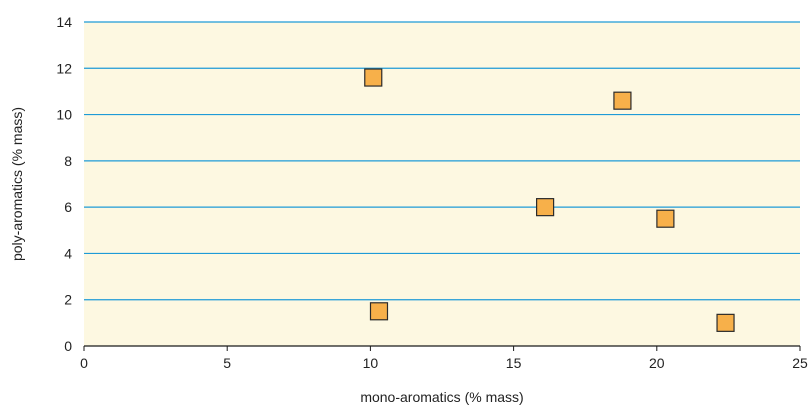 The height and width of the screenshot is (408, 812). I want to click on x-tick-label-0: 0, so click(84, 363).